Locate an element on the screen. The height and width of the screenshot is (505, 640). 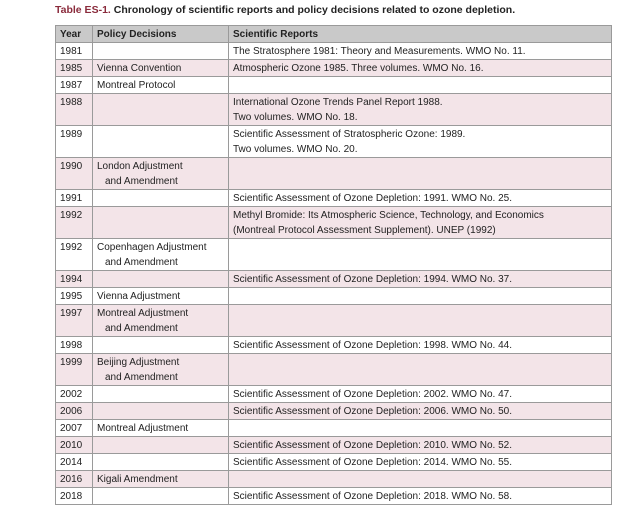
header-row: Year Policy Decisions Scientific Reports is located at coordinates (333, 34).